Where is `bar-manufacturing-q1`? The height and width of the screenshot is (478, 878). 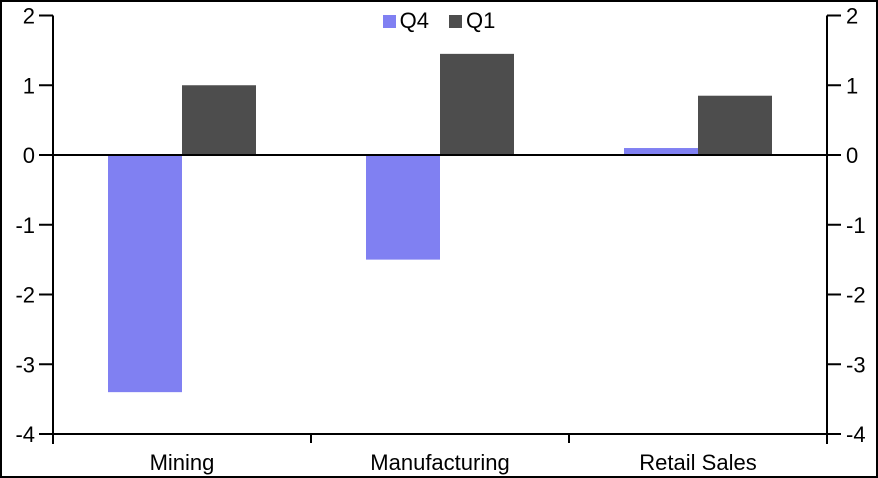
bar-manufacturing-q1 is located at coordinates (477, 104).